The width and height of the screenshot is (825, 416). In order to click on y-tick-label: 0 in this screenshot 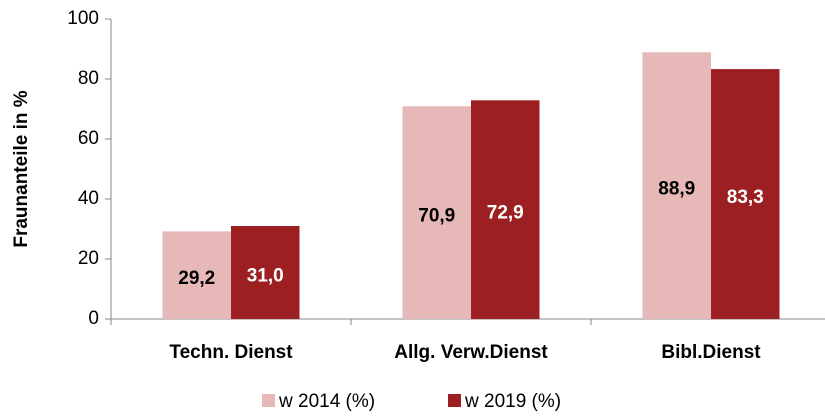, I will do `click(93, 318)`.